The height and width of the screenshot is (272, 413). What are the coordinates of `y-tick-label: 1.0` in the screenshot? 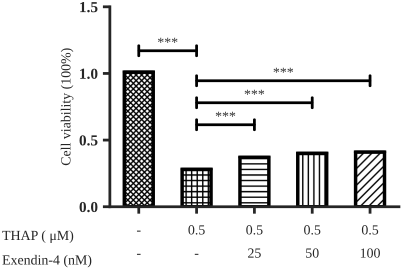 It's located at (89, 73).